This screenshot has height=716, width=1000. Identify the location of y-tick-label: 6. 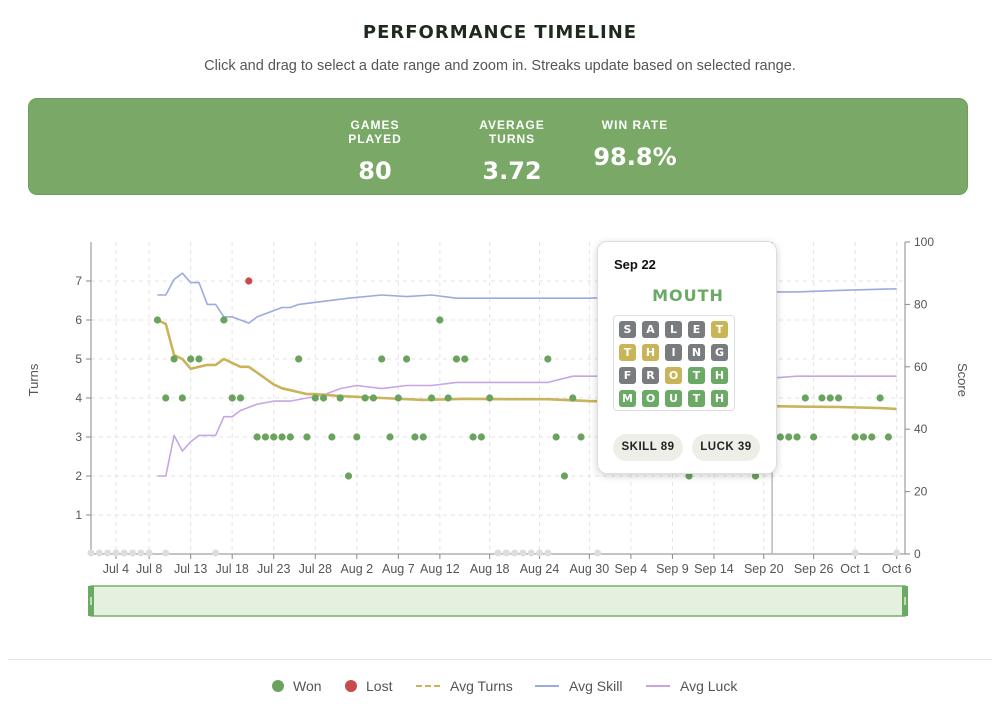
(78, 320).